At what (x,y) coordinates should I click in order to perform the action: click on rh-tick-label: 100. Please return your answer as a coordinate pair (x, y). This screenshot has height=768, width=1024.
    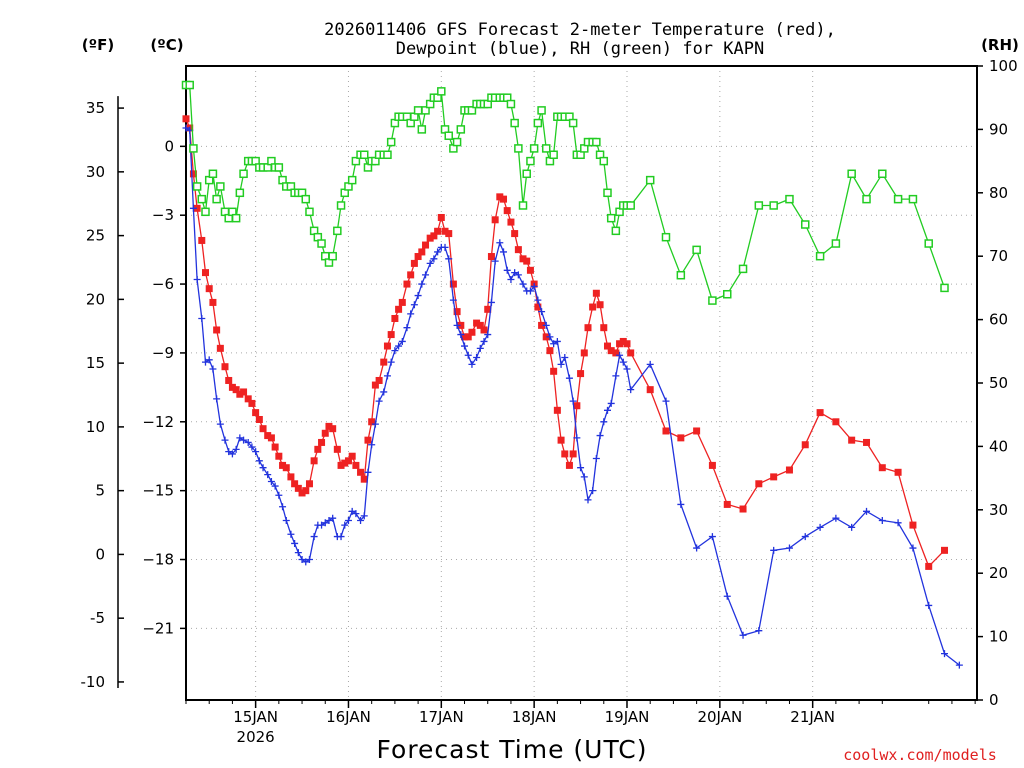
    Looking at the image, I should click on (1003, 66).